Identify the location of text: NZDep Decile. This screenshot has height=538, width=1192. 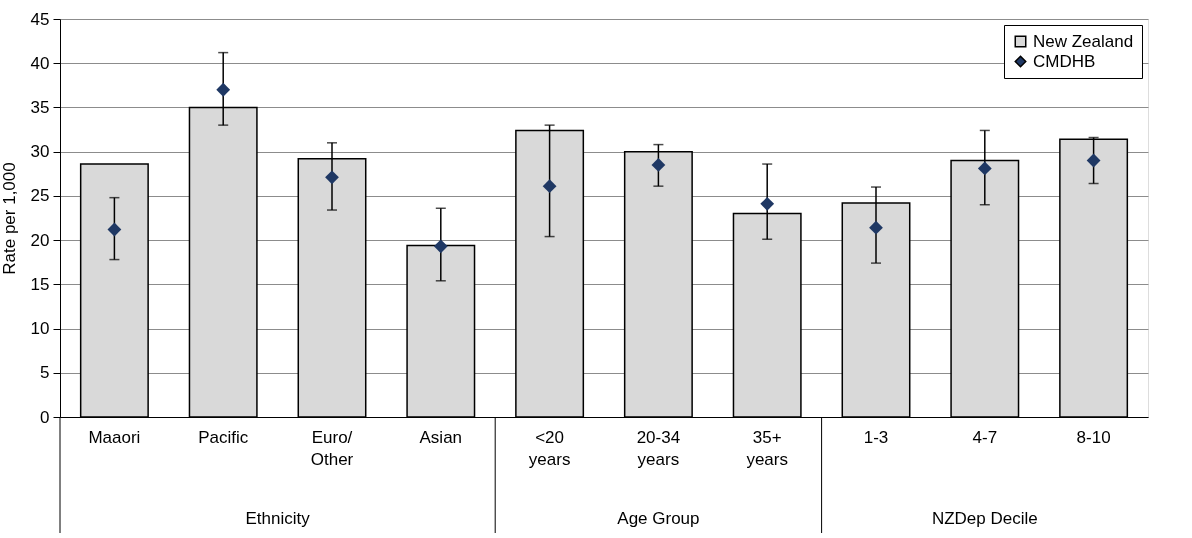
(984, 518).